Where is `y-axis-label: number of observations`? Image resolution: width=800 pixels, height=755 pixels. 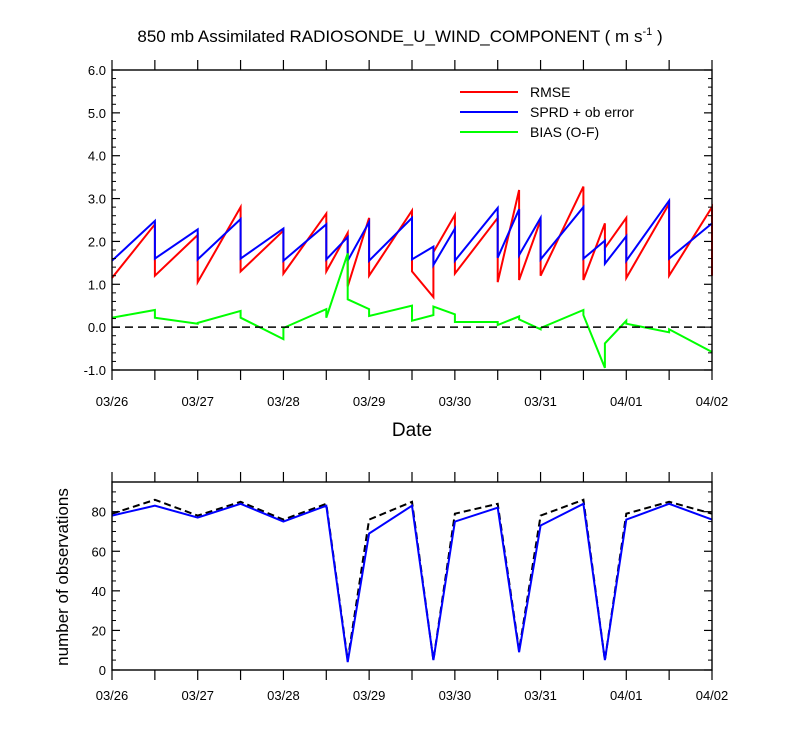
y-axis-label: number of observations is located at coordinates (62, 577).